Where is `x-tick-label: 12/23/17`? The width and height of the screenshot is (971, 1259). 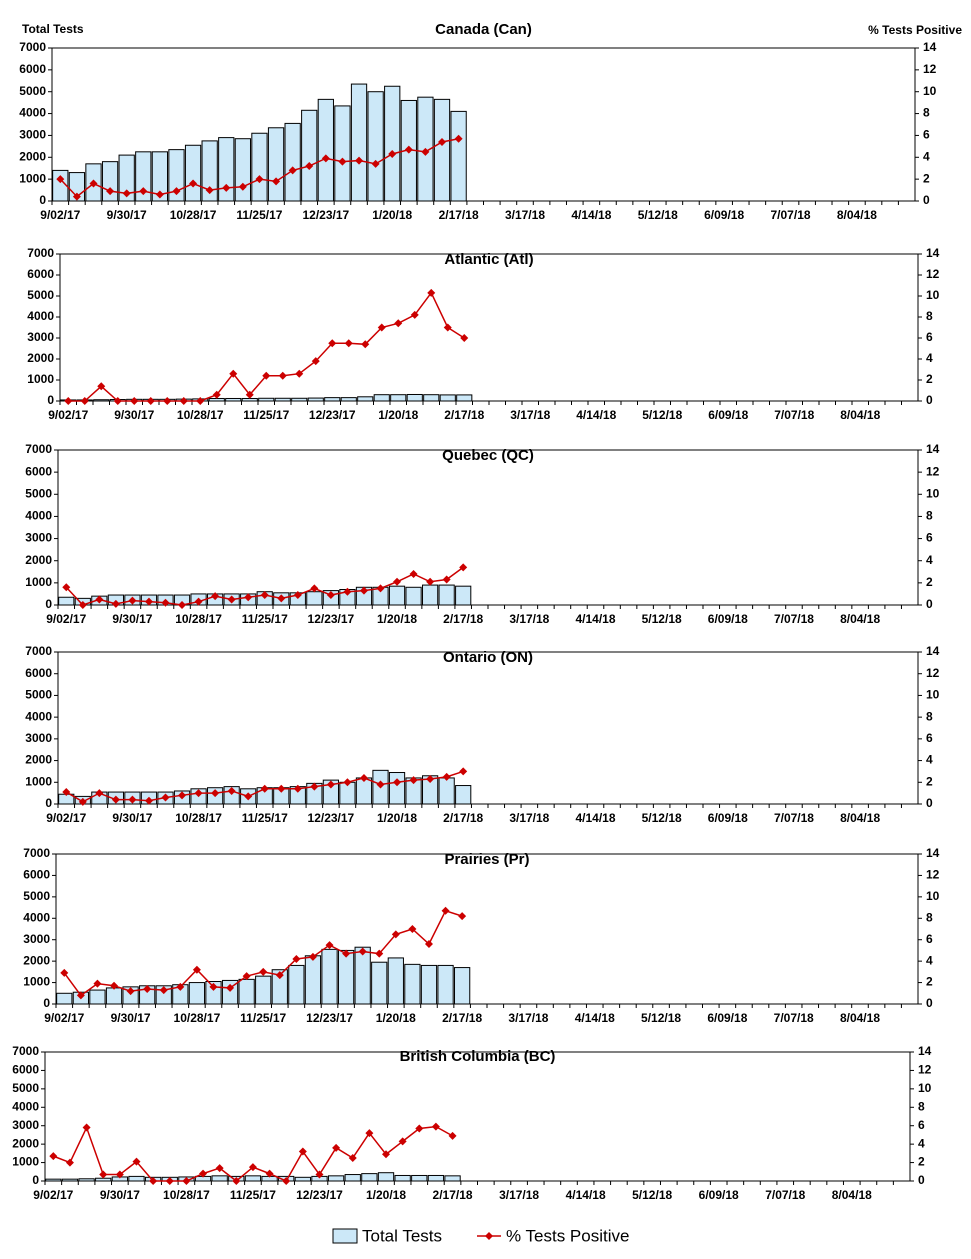
x-tick-label: 12/23/17 is located at coordinates (319, 1195).